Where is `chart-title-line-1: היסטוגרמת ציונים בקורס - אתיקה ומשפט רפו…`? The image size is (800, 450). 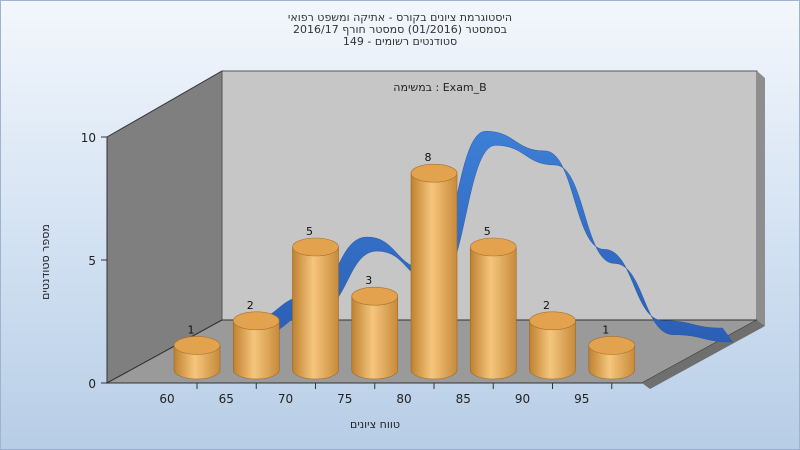 chart-title-line-1: היסטוגרמת ציונים בקורס - אתיקה ומשפט רפו… is located at coordinates (400, 17).